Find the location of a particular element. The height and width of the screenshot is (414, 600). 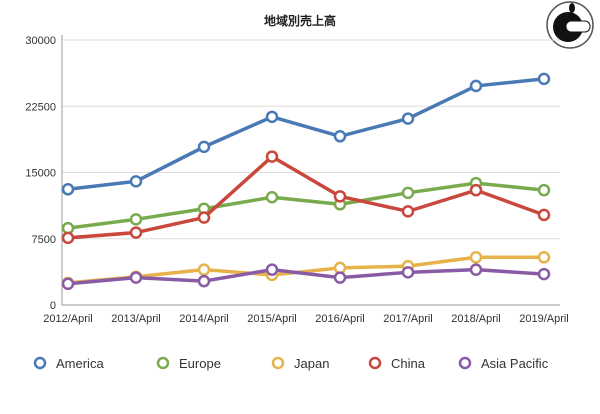

chart-title: 地域別売上高 is located at coordinates (300, 20).